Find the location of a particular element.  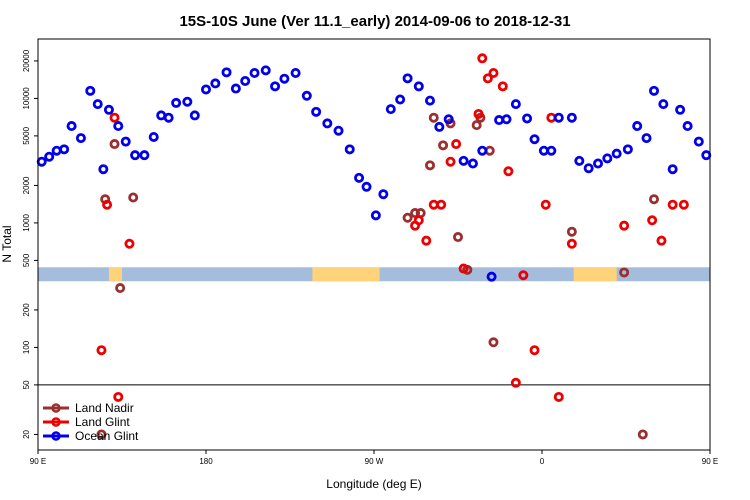

y-axis-label: N Total is located at coordinates (7, 243).